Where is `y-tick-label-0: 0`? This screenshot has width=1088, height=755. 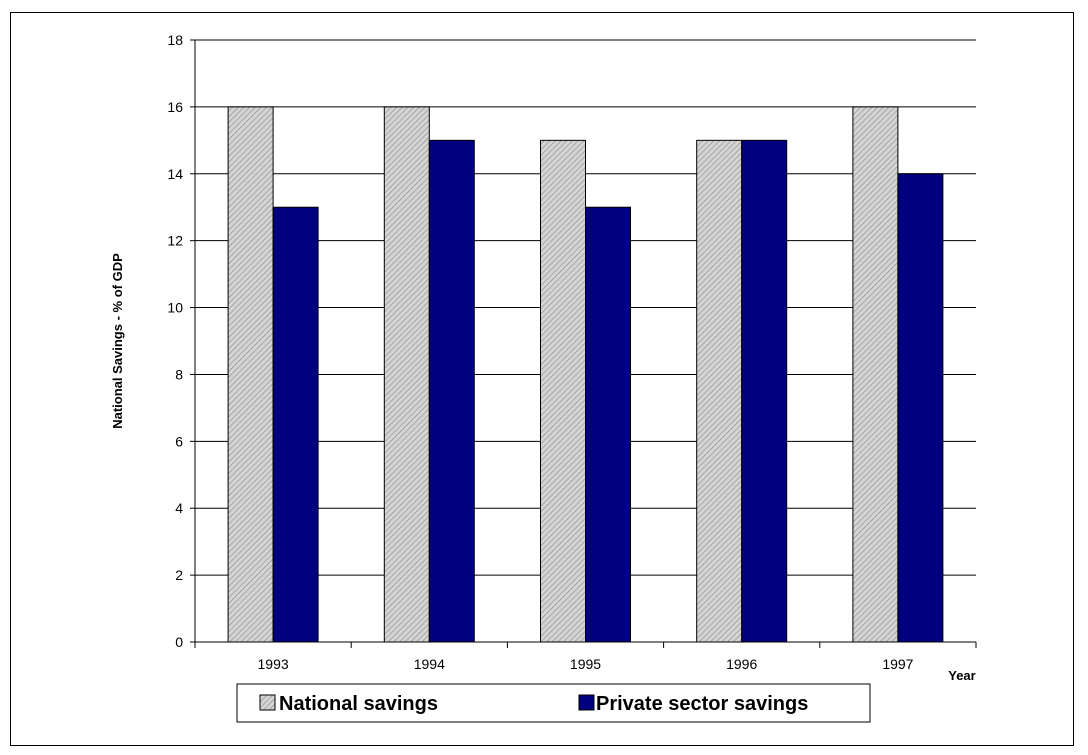 y-tick-label-0: 0 is located at coordinates (179, 642).